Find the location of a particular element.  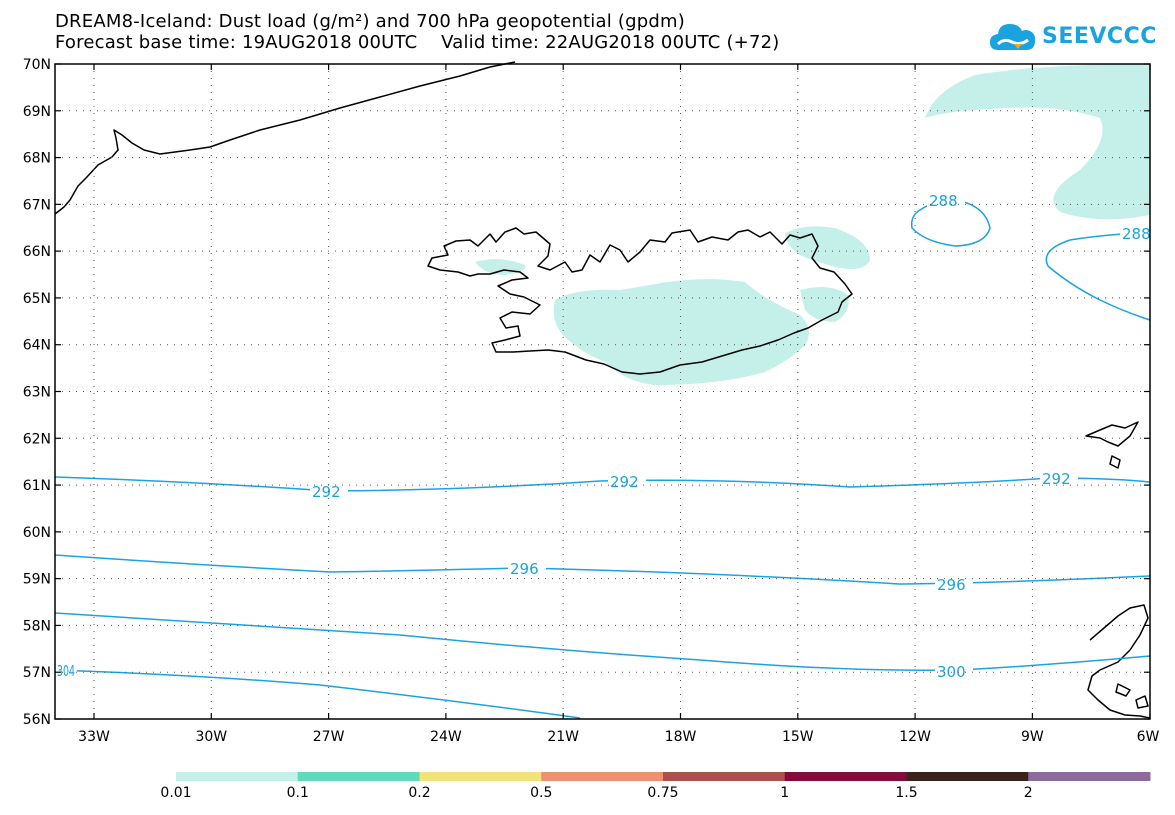

lat-label: 63N is located at coordinates (37, 393).